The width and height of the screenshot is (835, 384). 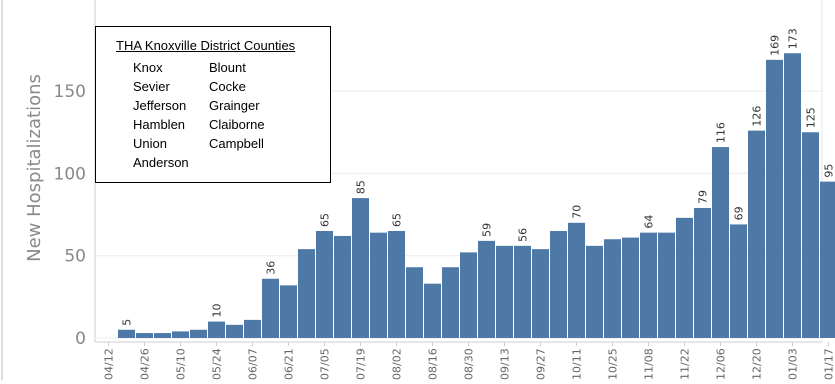 I want to click on x-tick-label: 06/07, so click(x=253, y=364).